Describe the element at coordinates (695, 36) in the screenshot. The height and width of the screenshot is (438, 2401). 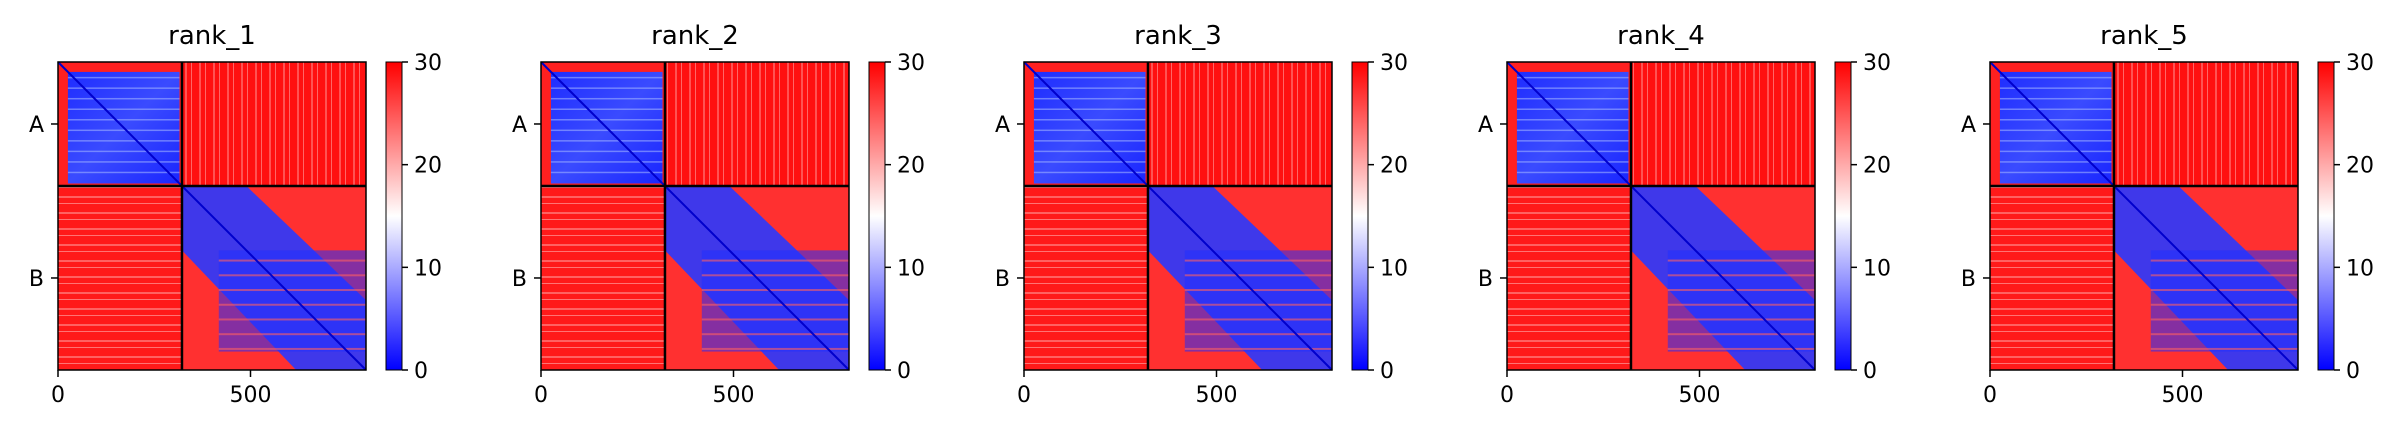
I see `panel-title: rank_2` at that location.